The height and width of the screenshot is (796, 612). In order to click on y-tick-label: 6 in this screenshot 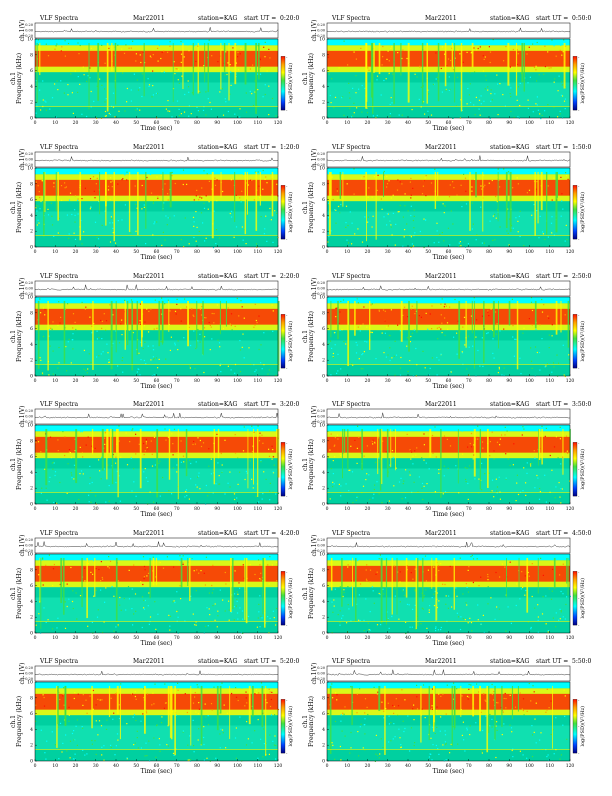, I will do `click(31, 71)`.